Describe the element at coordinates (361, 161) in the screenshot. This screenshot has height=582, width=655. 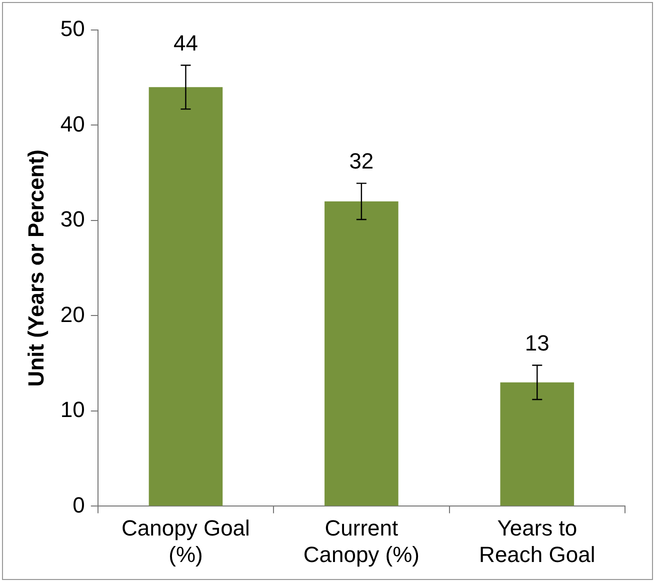
I see `data-label: 32` at that location.